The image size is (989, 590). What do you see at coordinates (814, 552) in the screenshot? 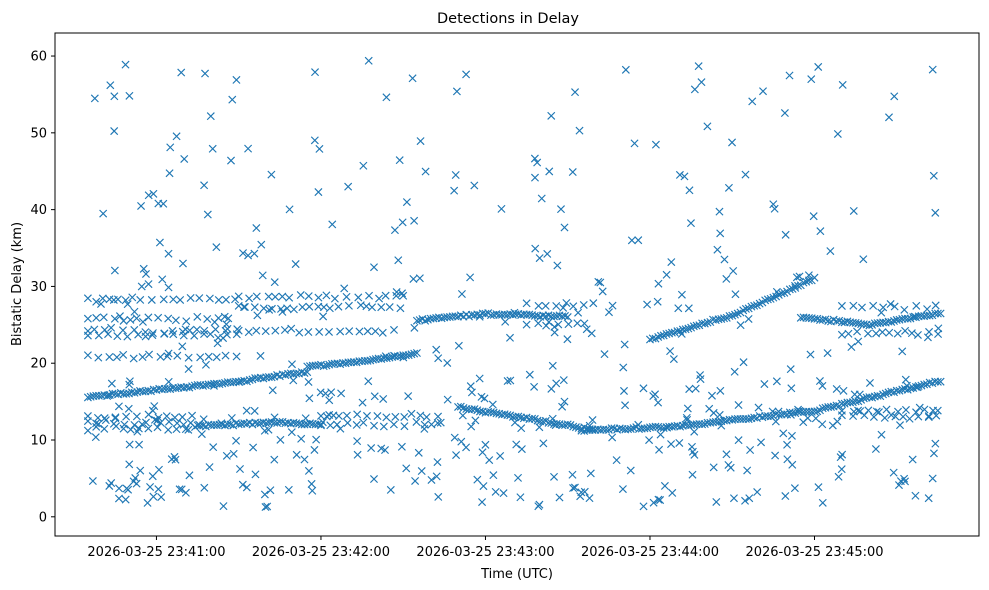
I see `x-tick-label: 2026-03-25 23:45:00` at bounding box center [814, 552].